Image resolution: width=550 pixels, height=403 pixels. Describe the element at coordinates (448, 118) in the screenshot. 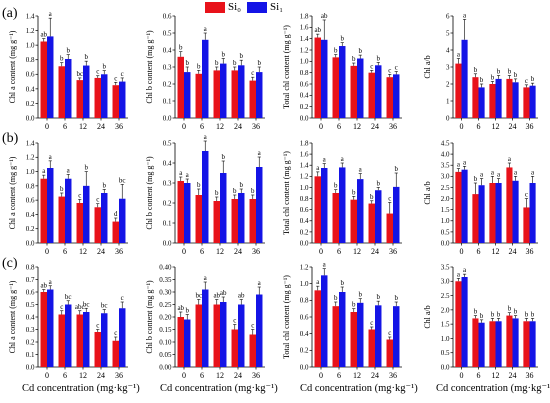

I see `y-tick-label: 0` at that location.